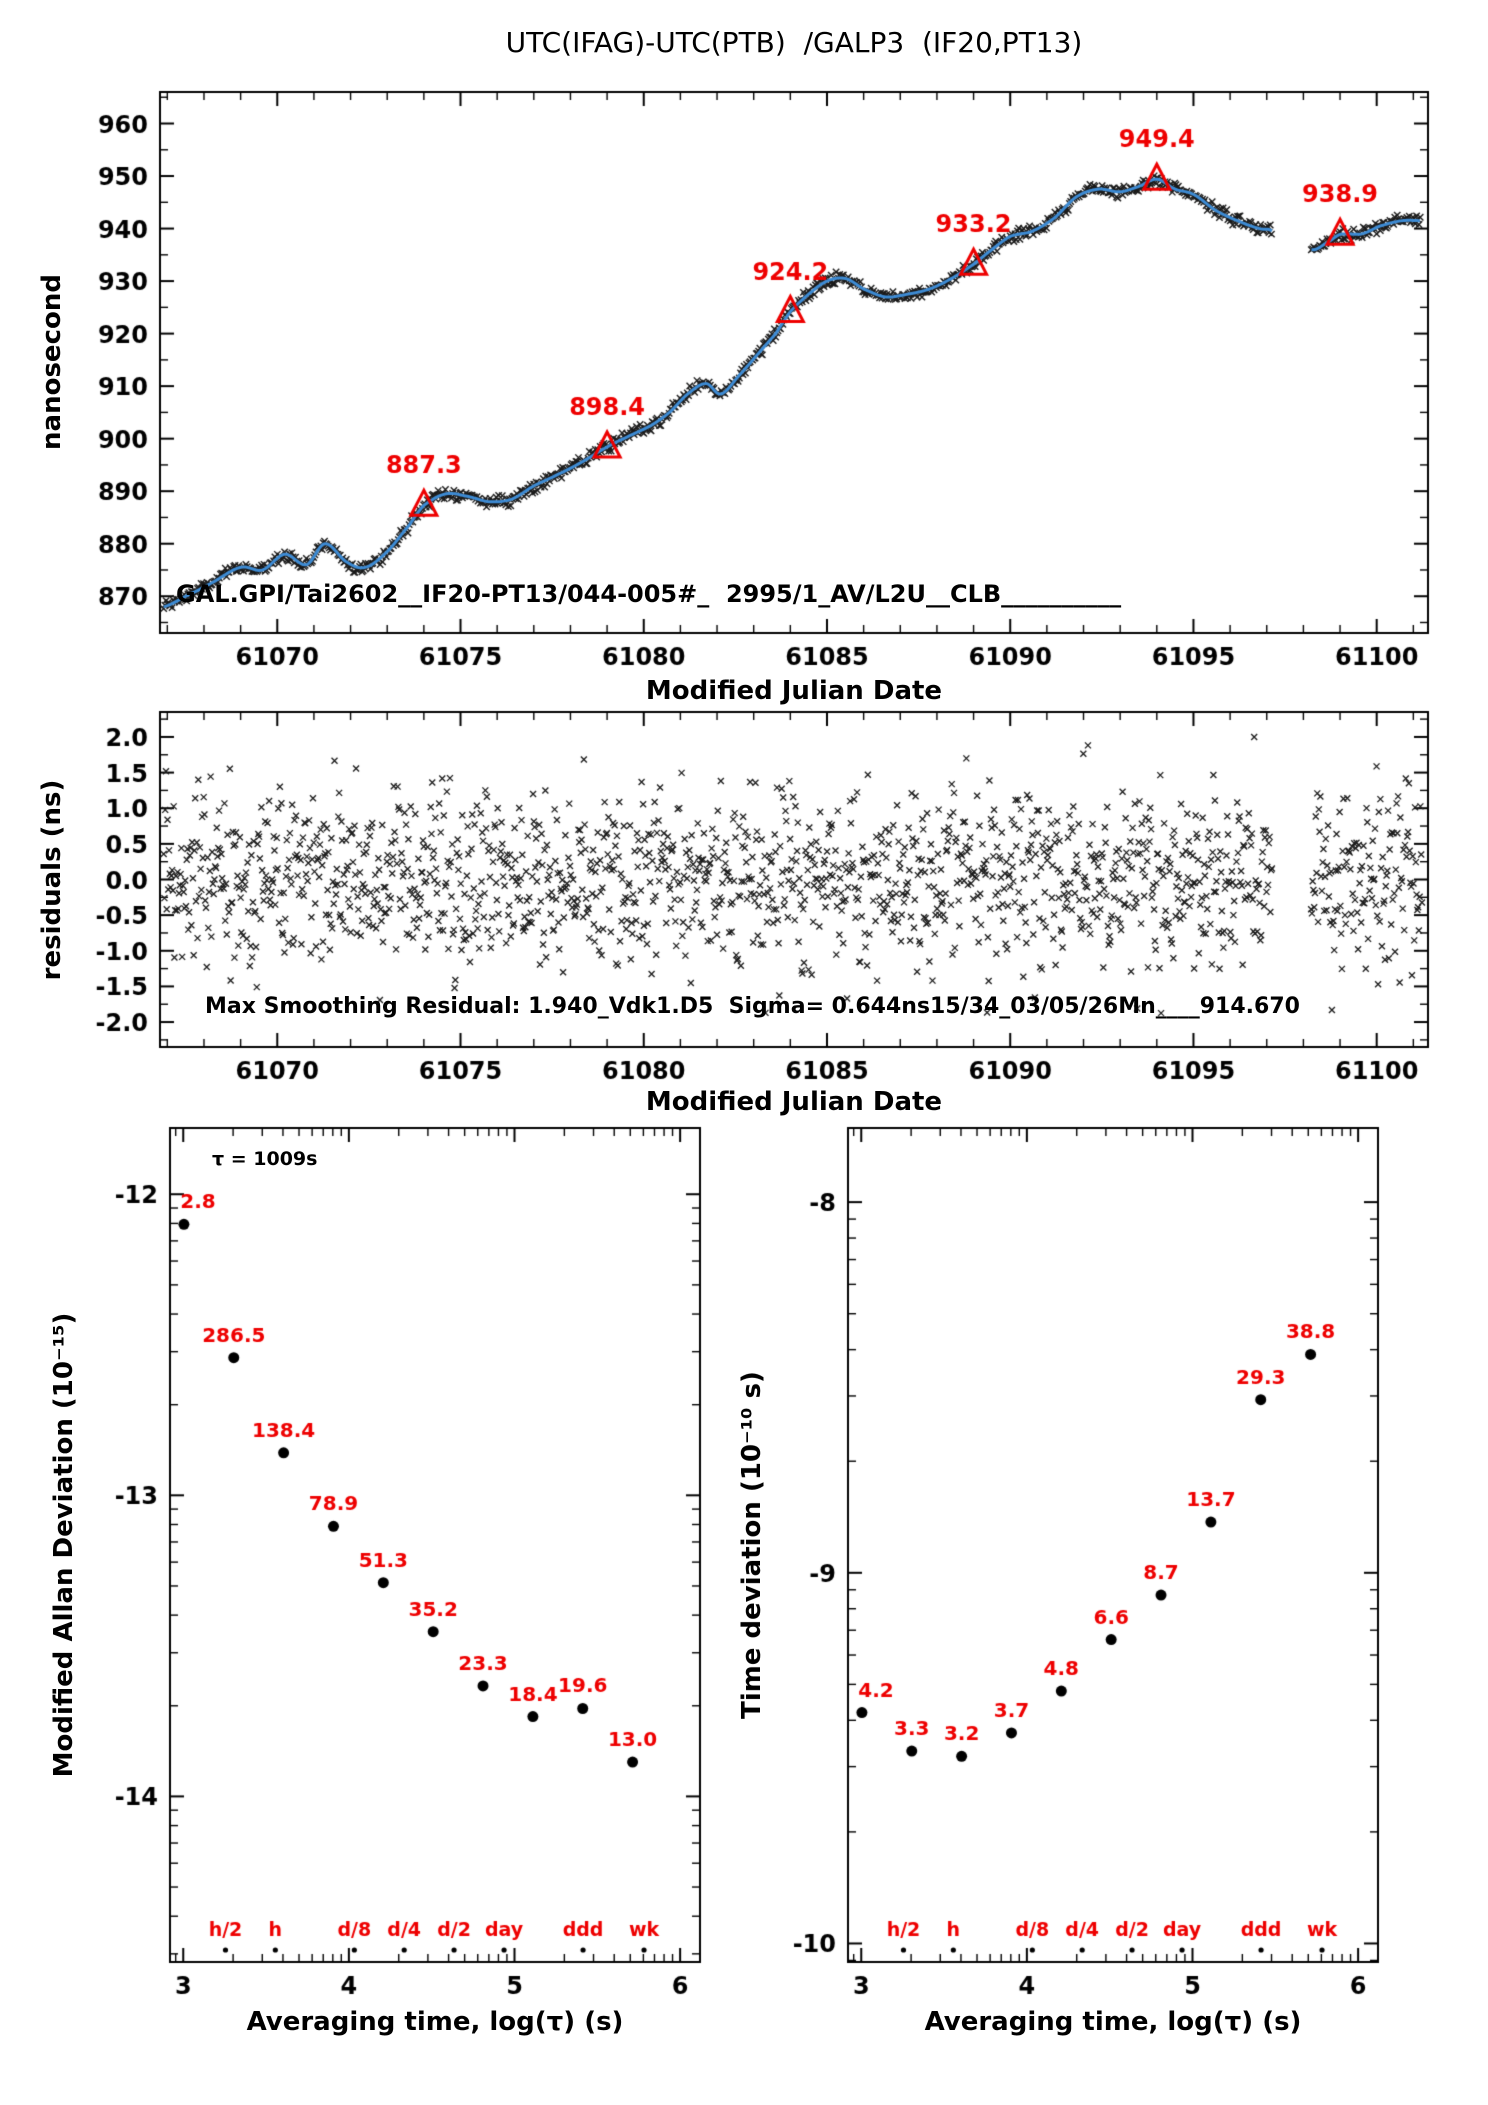 The image size is (1488, 2105). Describe the element at coordinates (435, 2022) in the screenshot. I see `mdev-x-axis-label: Averaging time, log(τ) (s)` at that location.